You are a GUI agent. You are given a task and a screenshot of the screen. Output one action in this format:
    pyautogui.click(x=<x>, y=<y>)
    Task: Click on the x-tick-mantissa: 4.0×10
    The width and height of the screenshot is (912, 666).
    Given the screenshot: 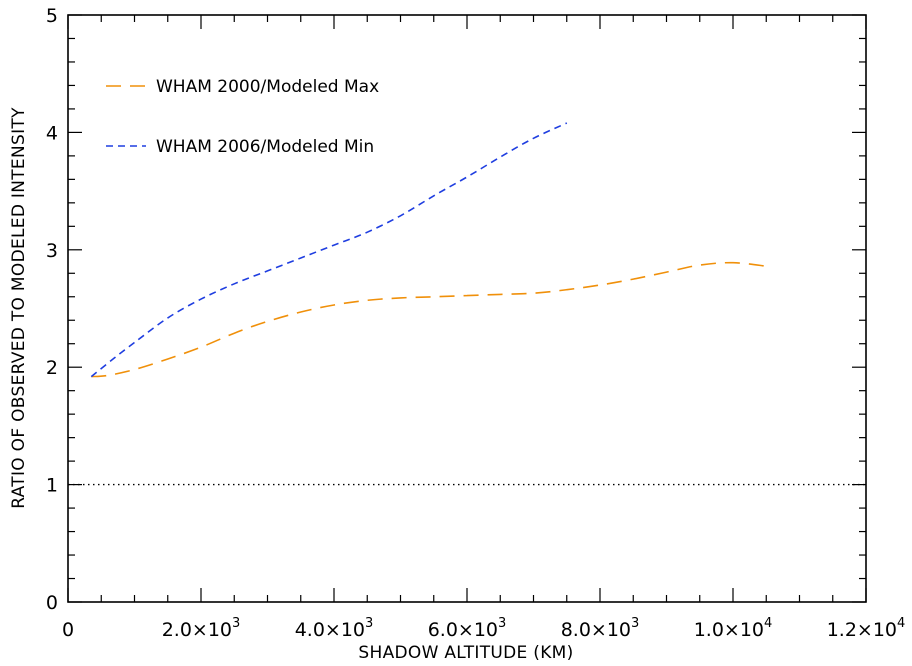 What is the action you would take?
    pyautogui.click(x=330, y=630)
    